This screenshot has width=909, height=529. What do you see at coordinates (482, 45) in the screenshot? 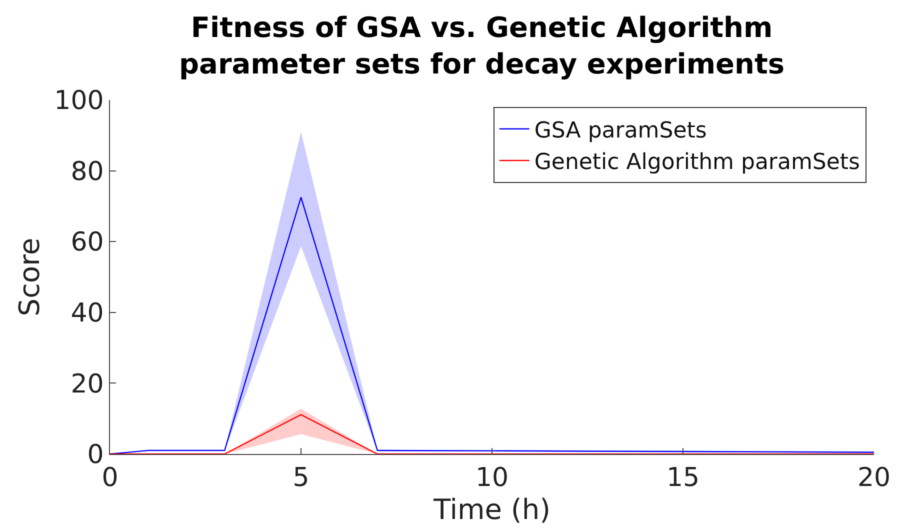
I see `chart-title: Fitness of GSA vs. Genetic Algorithm parameter sets for decay experiments` at bounding box center [482, 45].